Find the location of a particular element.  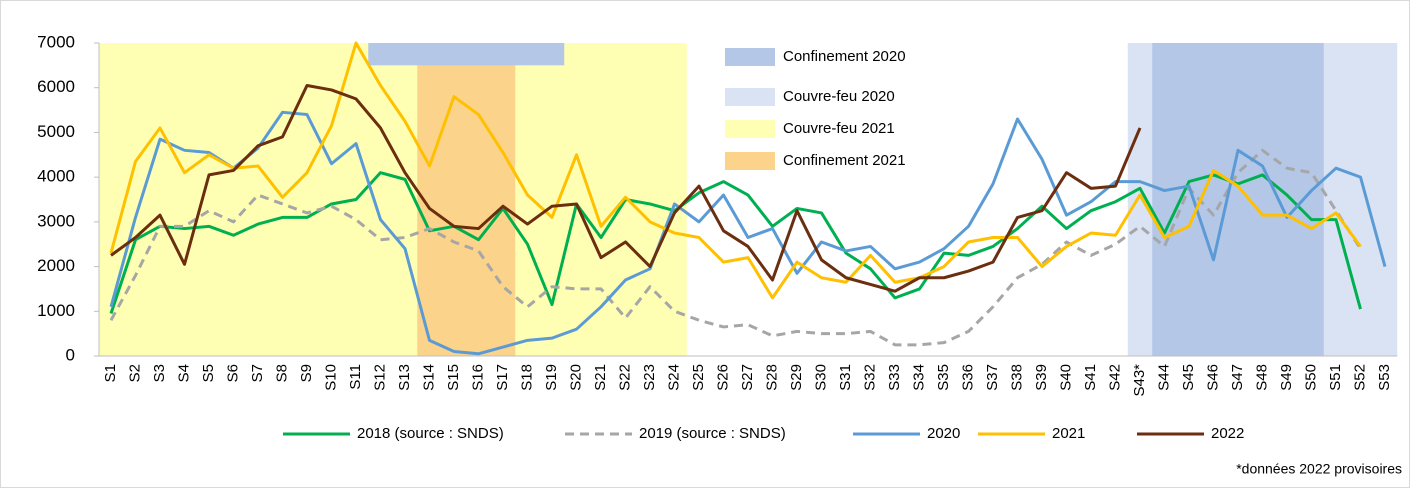

x-tick-label: S30 is located at coordinates (820, 377).